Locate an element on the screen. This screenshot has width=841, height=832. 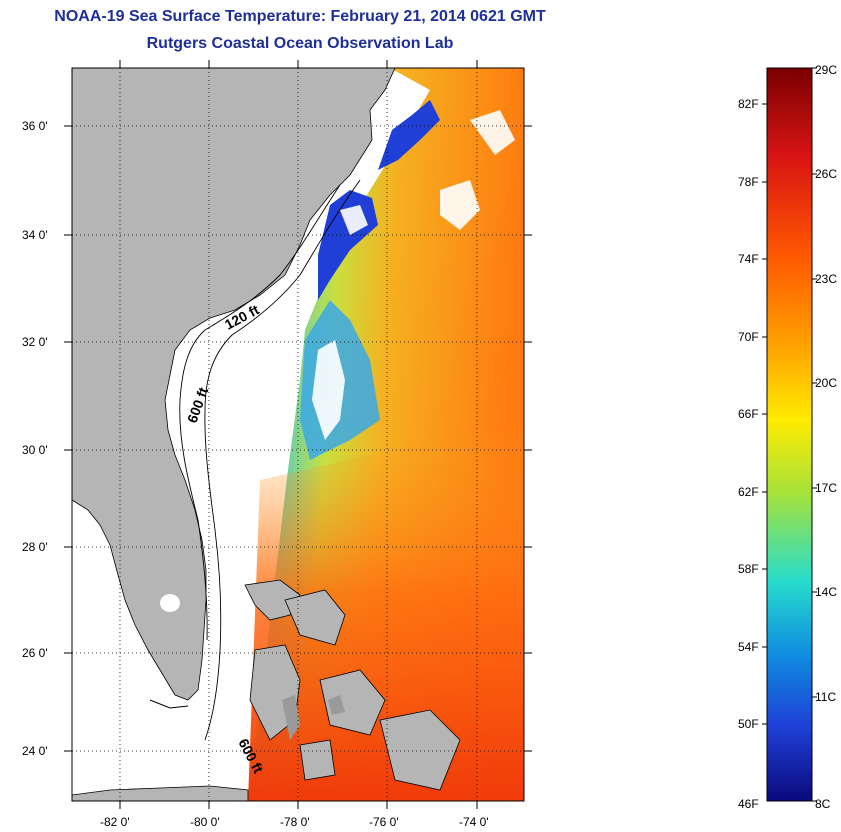
contour-600ft is located at coordinates (282, 460).